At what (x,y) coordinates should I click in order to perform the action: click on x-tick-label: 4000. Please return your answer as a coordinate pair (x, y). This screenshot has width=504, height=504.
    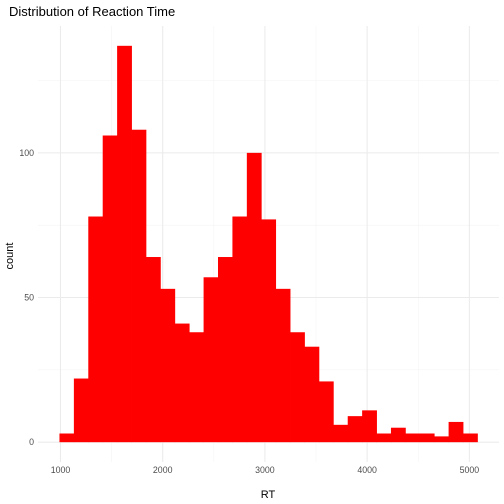
    Looking at the image, I should click on (367, 470).